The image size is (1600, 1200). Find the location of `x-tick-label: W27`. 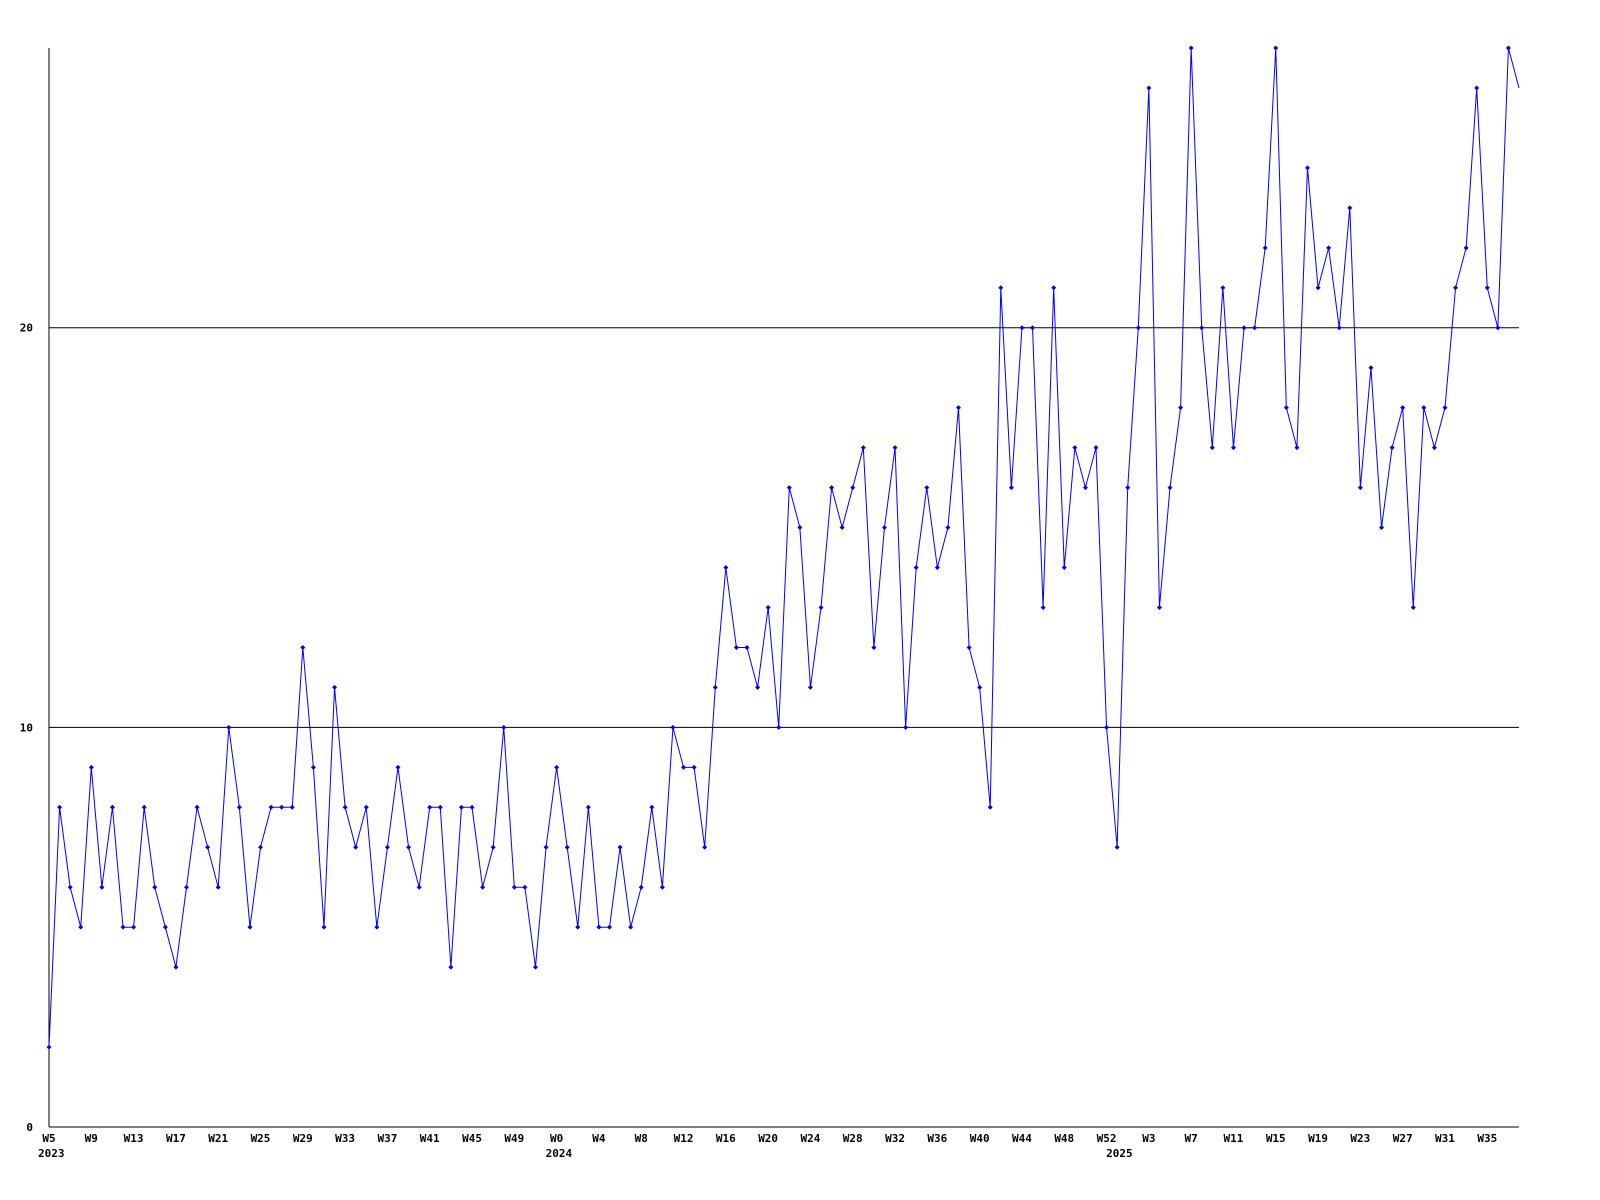

x-tick-label: W27 is located at coordinates (1403, 1138).